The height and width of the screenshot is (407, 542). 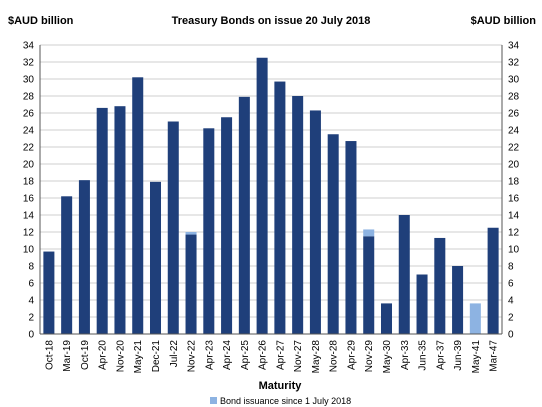 What do you see at coordinates (514, 114) in the screenshot?
I see `y-tick-right-26: 26` at bounding box center [514, 114].